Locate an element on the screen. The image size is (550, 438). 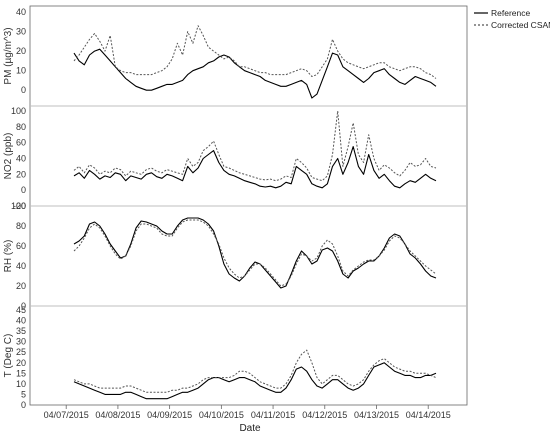
y-axis-label-pm: PM (µg/m^3) is located at coordinates (8, 55).